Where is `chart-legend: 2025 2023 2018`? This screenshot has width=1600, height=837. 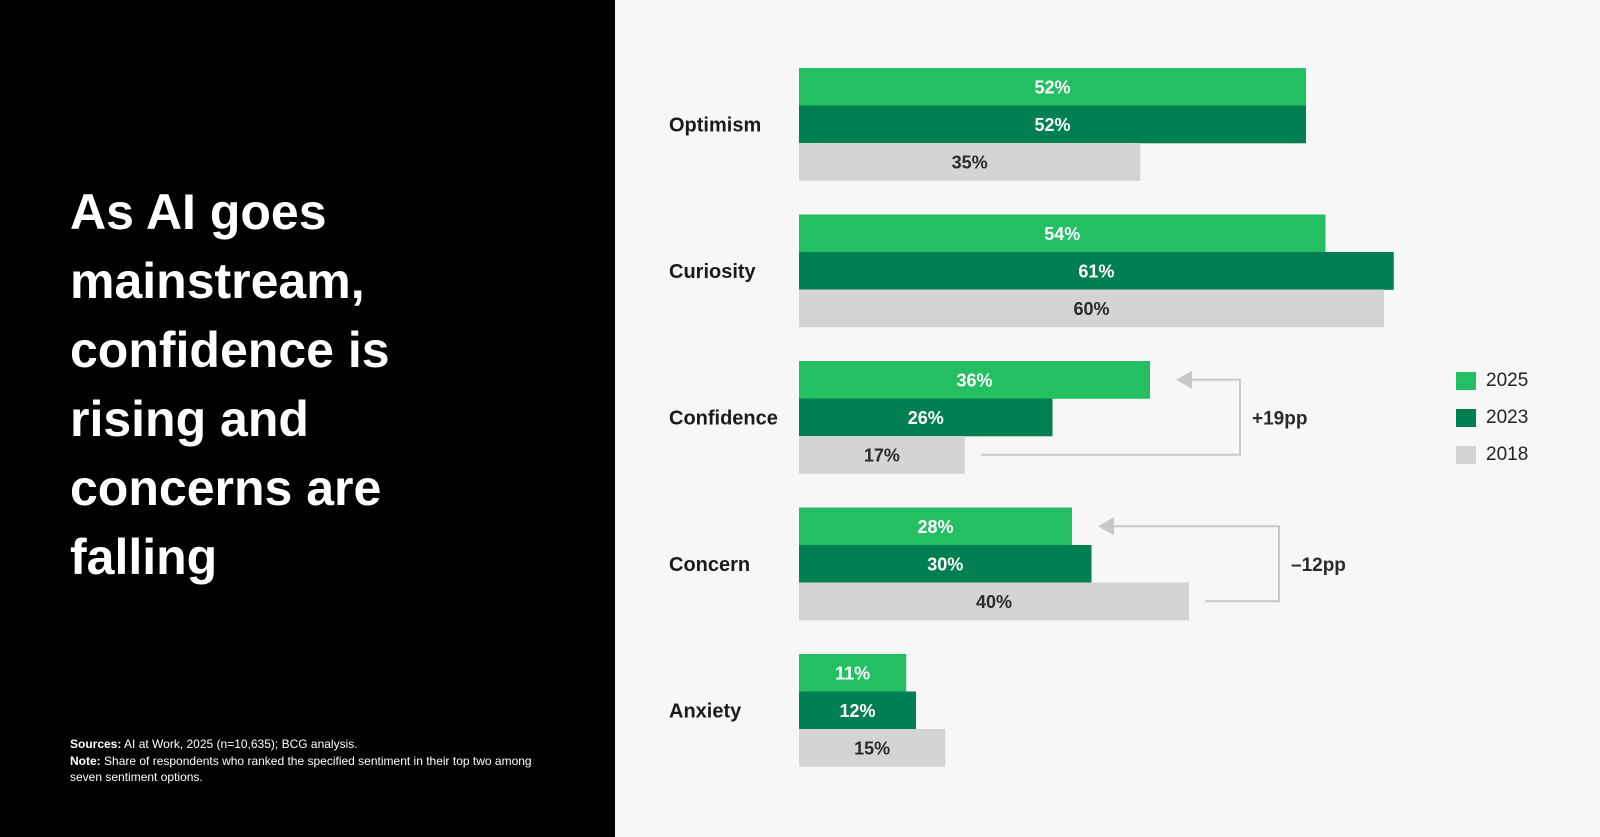 chart-legend: 2025 2023 2018 is located at coordinates (1492, 417).